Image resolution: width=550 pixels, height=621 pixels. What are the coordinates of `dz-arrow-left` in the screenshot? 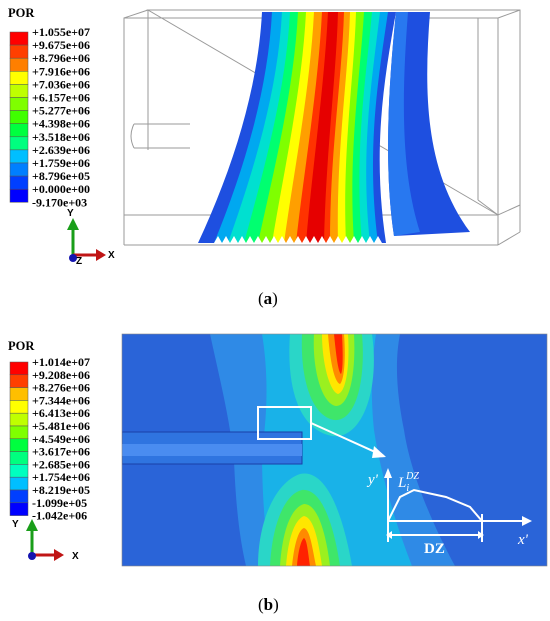 It's located at (389, 535).